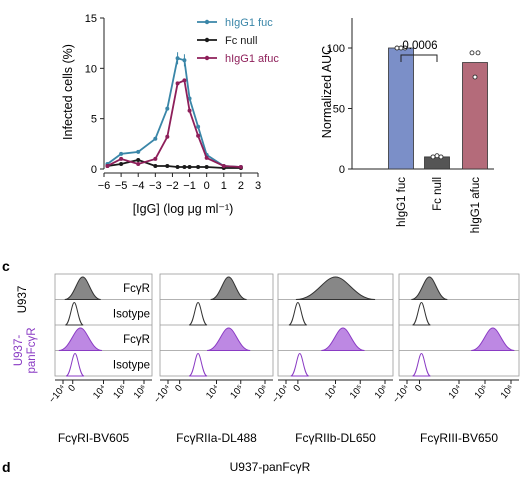 The image size is (528, 480). Describe the element at coordinates (32, 350) in the screenshot. I see `group-label-u937-panfcgr-2: panFcγR` at that location.